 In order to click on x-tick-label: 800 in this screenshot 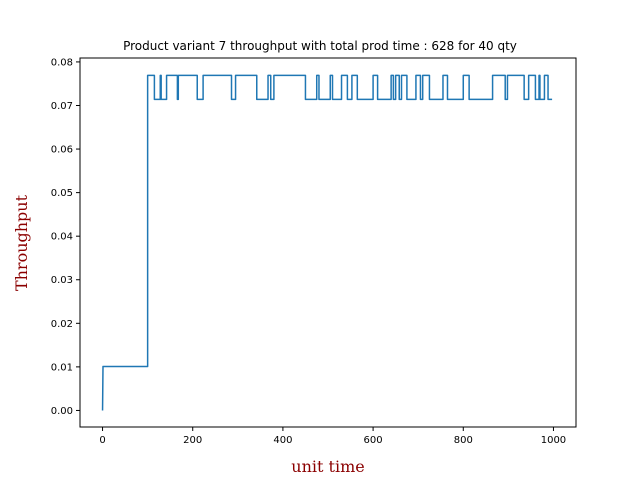, I will do `click(463, 440)`.